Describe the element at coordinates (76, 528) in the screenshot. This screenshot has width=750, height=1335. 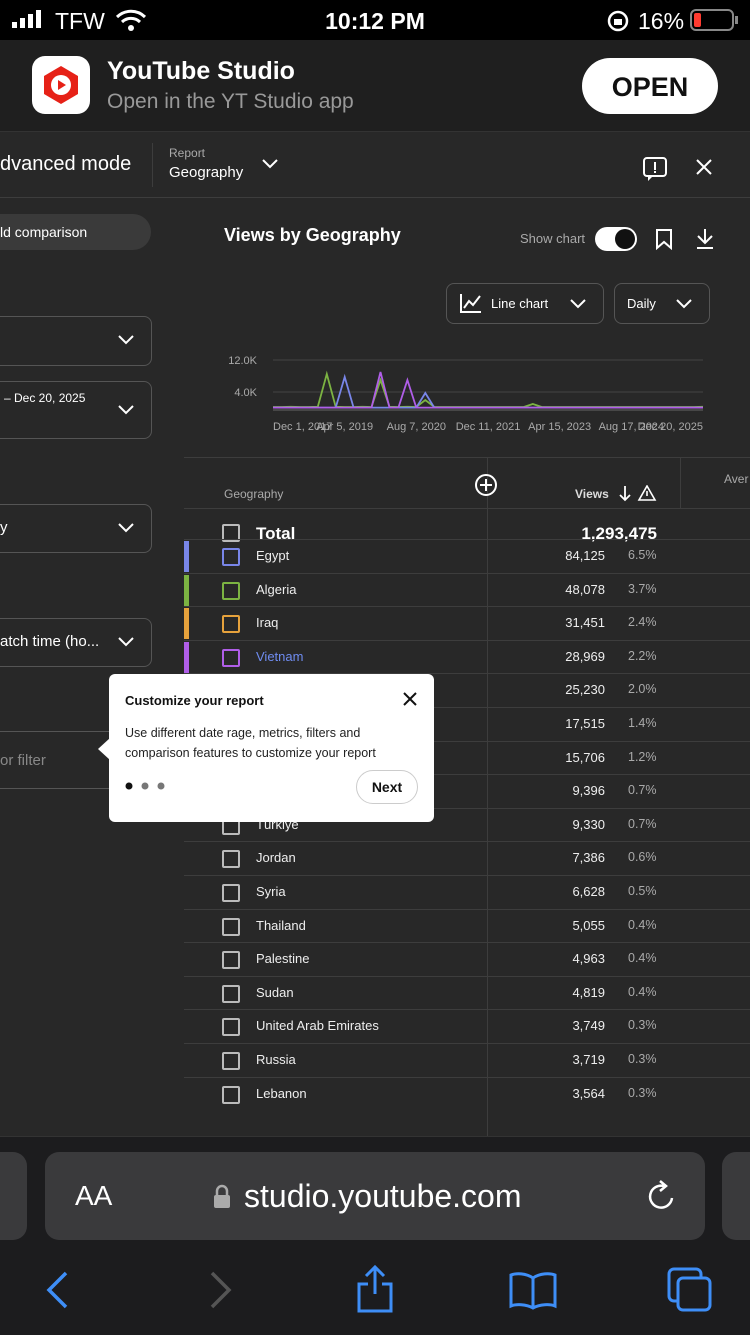
I see `dimension-dropdown` at that location.